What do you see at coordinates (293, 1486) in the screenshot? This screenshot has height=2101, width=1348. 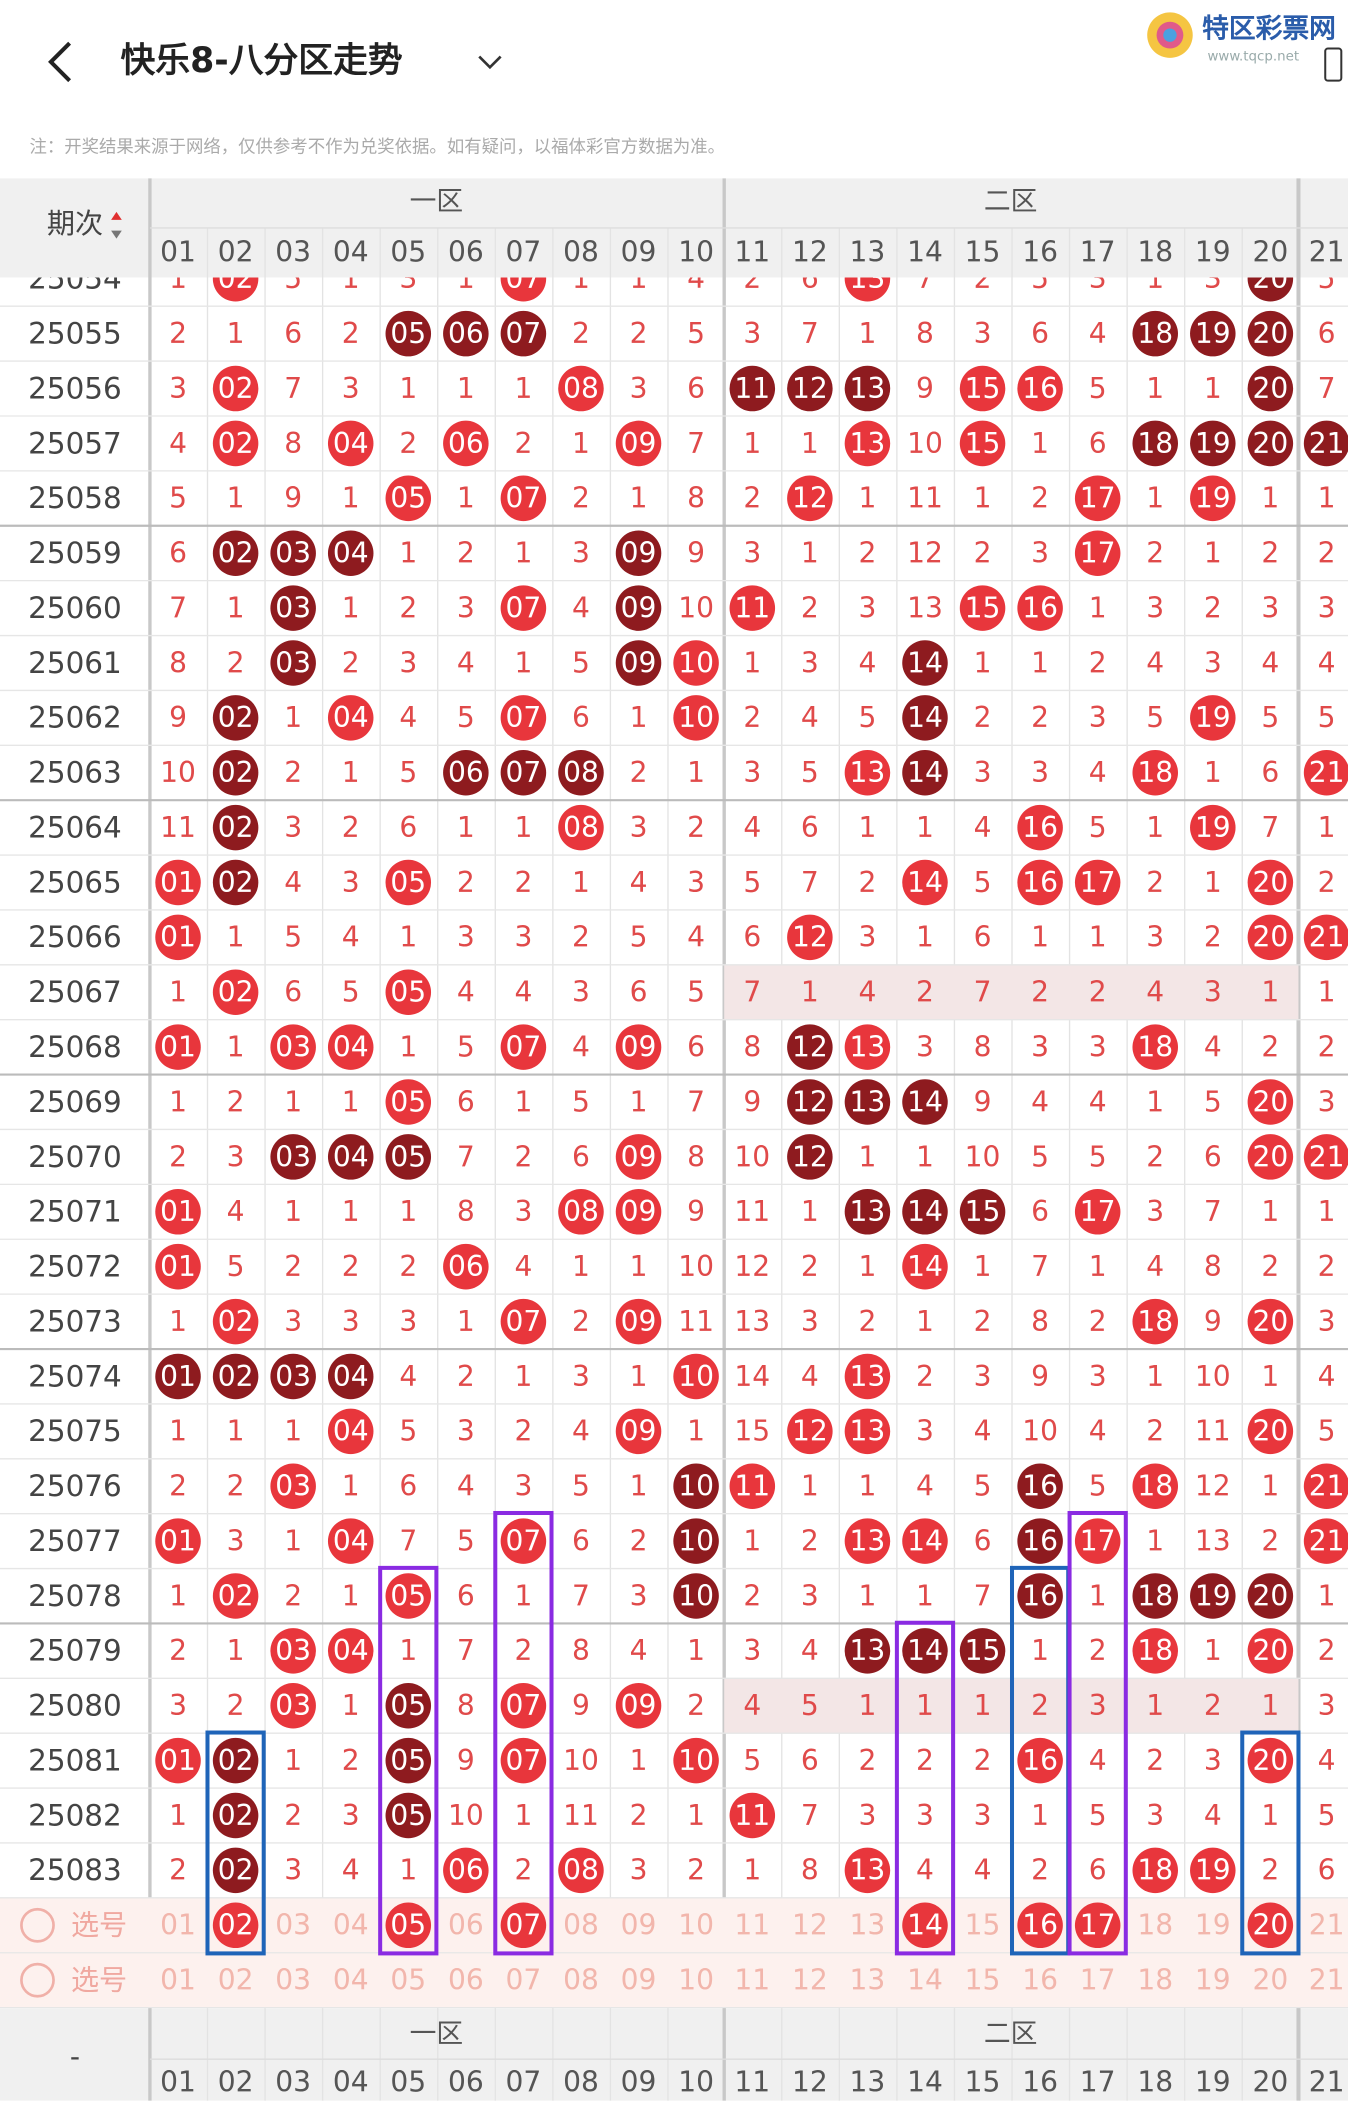 I see `ball-number: 03` at bounding box center [293, 1486].